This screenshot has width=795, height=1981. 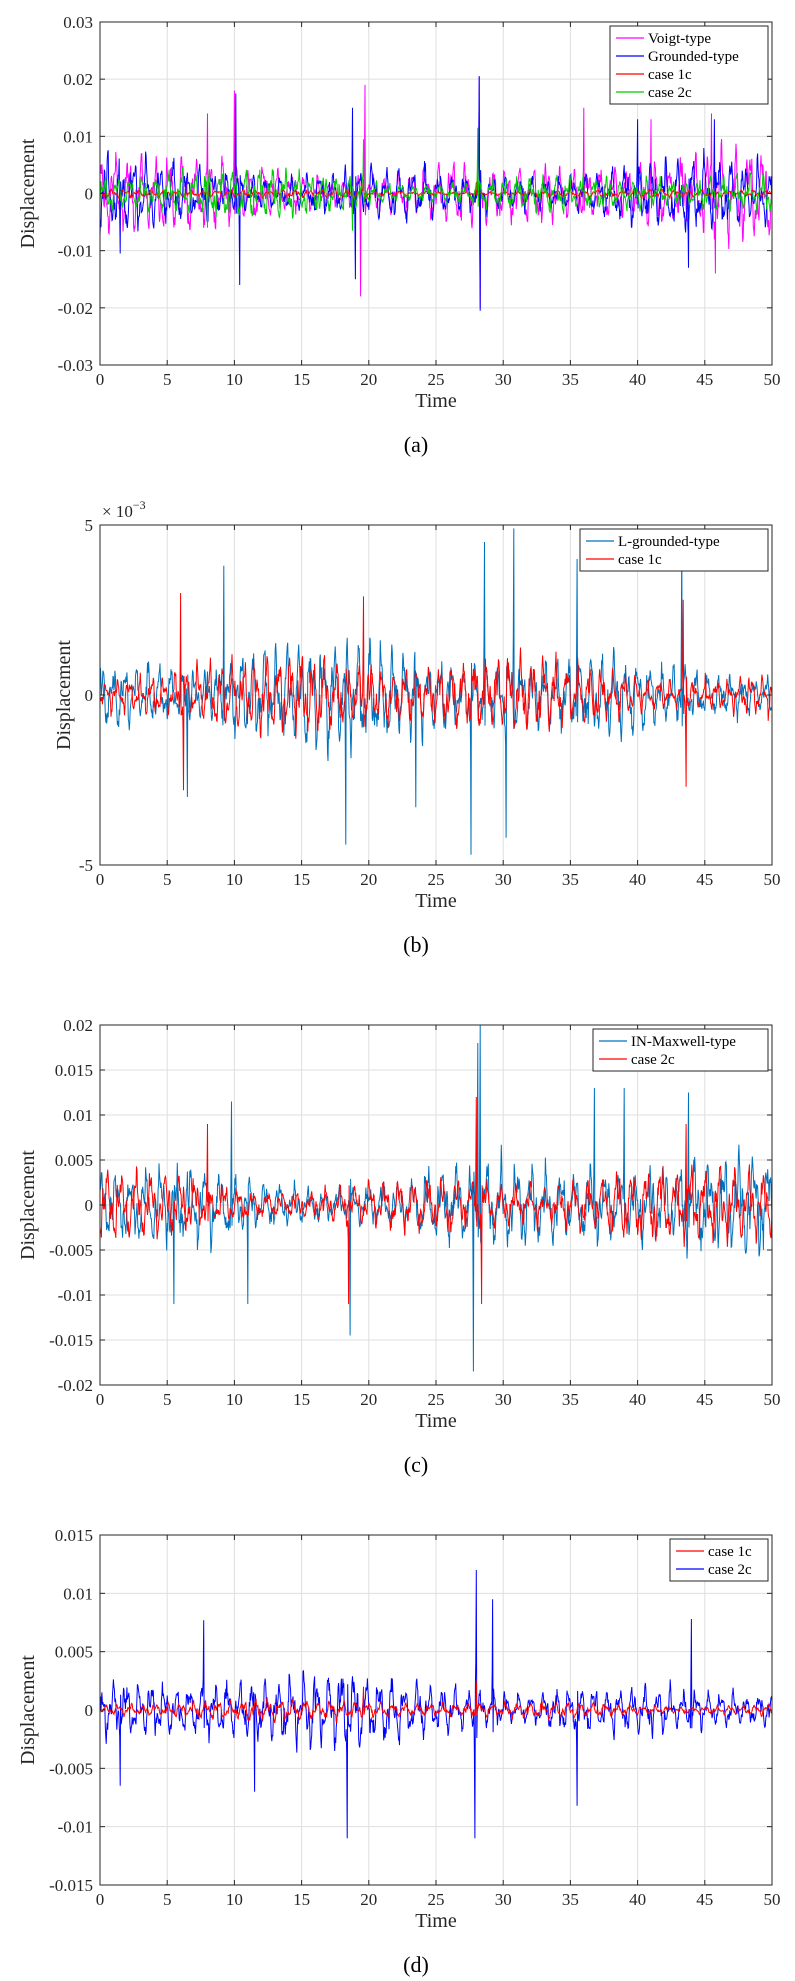 I want to click on subfigure-label: (a), so click(x=416, y=444).